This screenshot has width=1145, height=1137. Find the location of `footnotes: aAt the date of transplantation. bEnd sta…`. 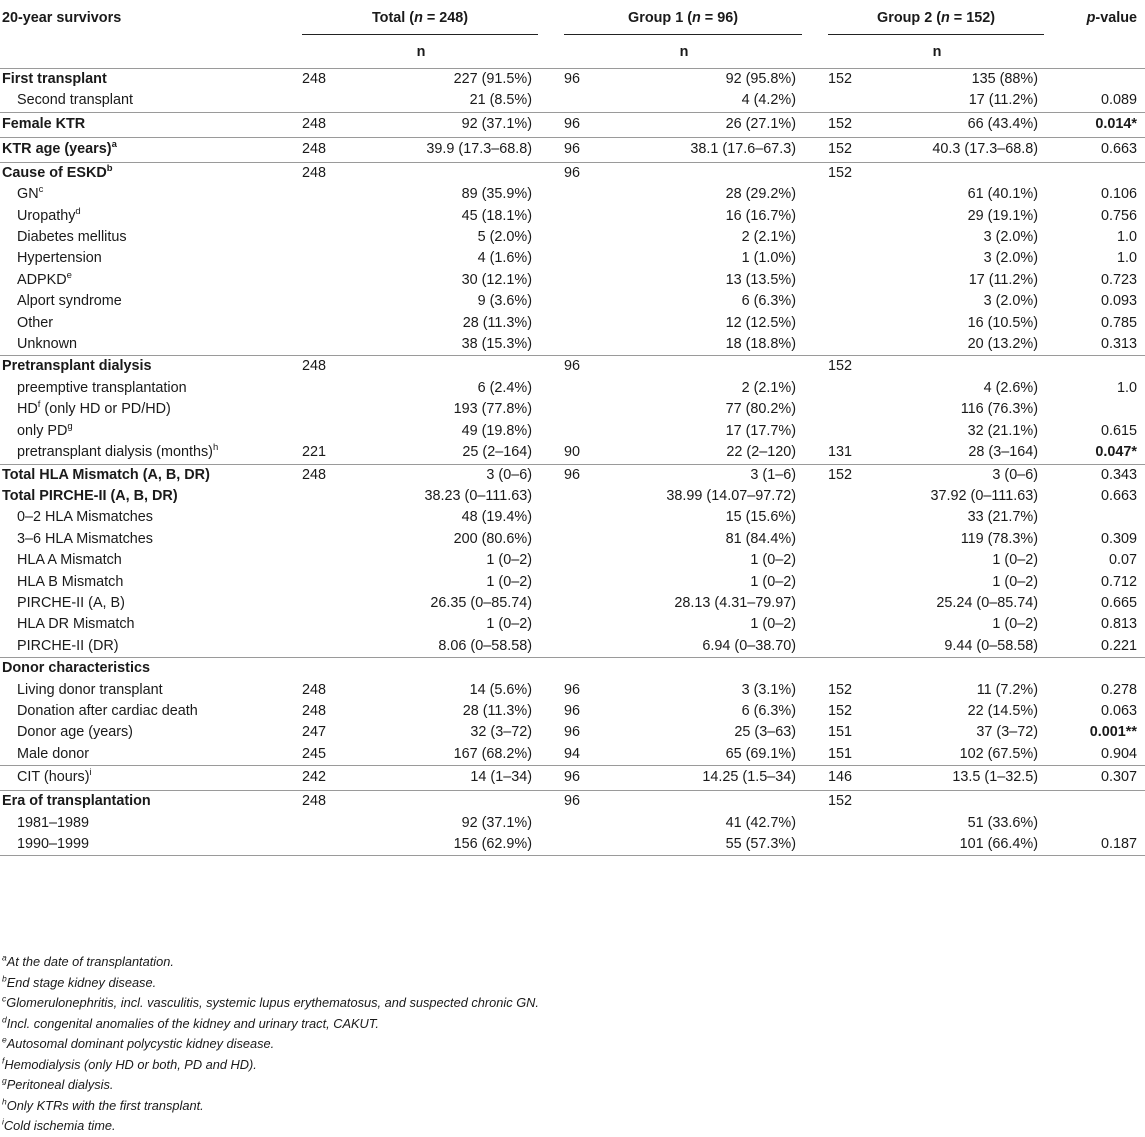

footnotes: aAt the date of transplantation. bEnd sta… is located at coordinates (270, 1044).